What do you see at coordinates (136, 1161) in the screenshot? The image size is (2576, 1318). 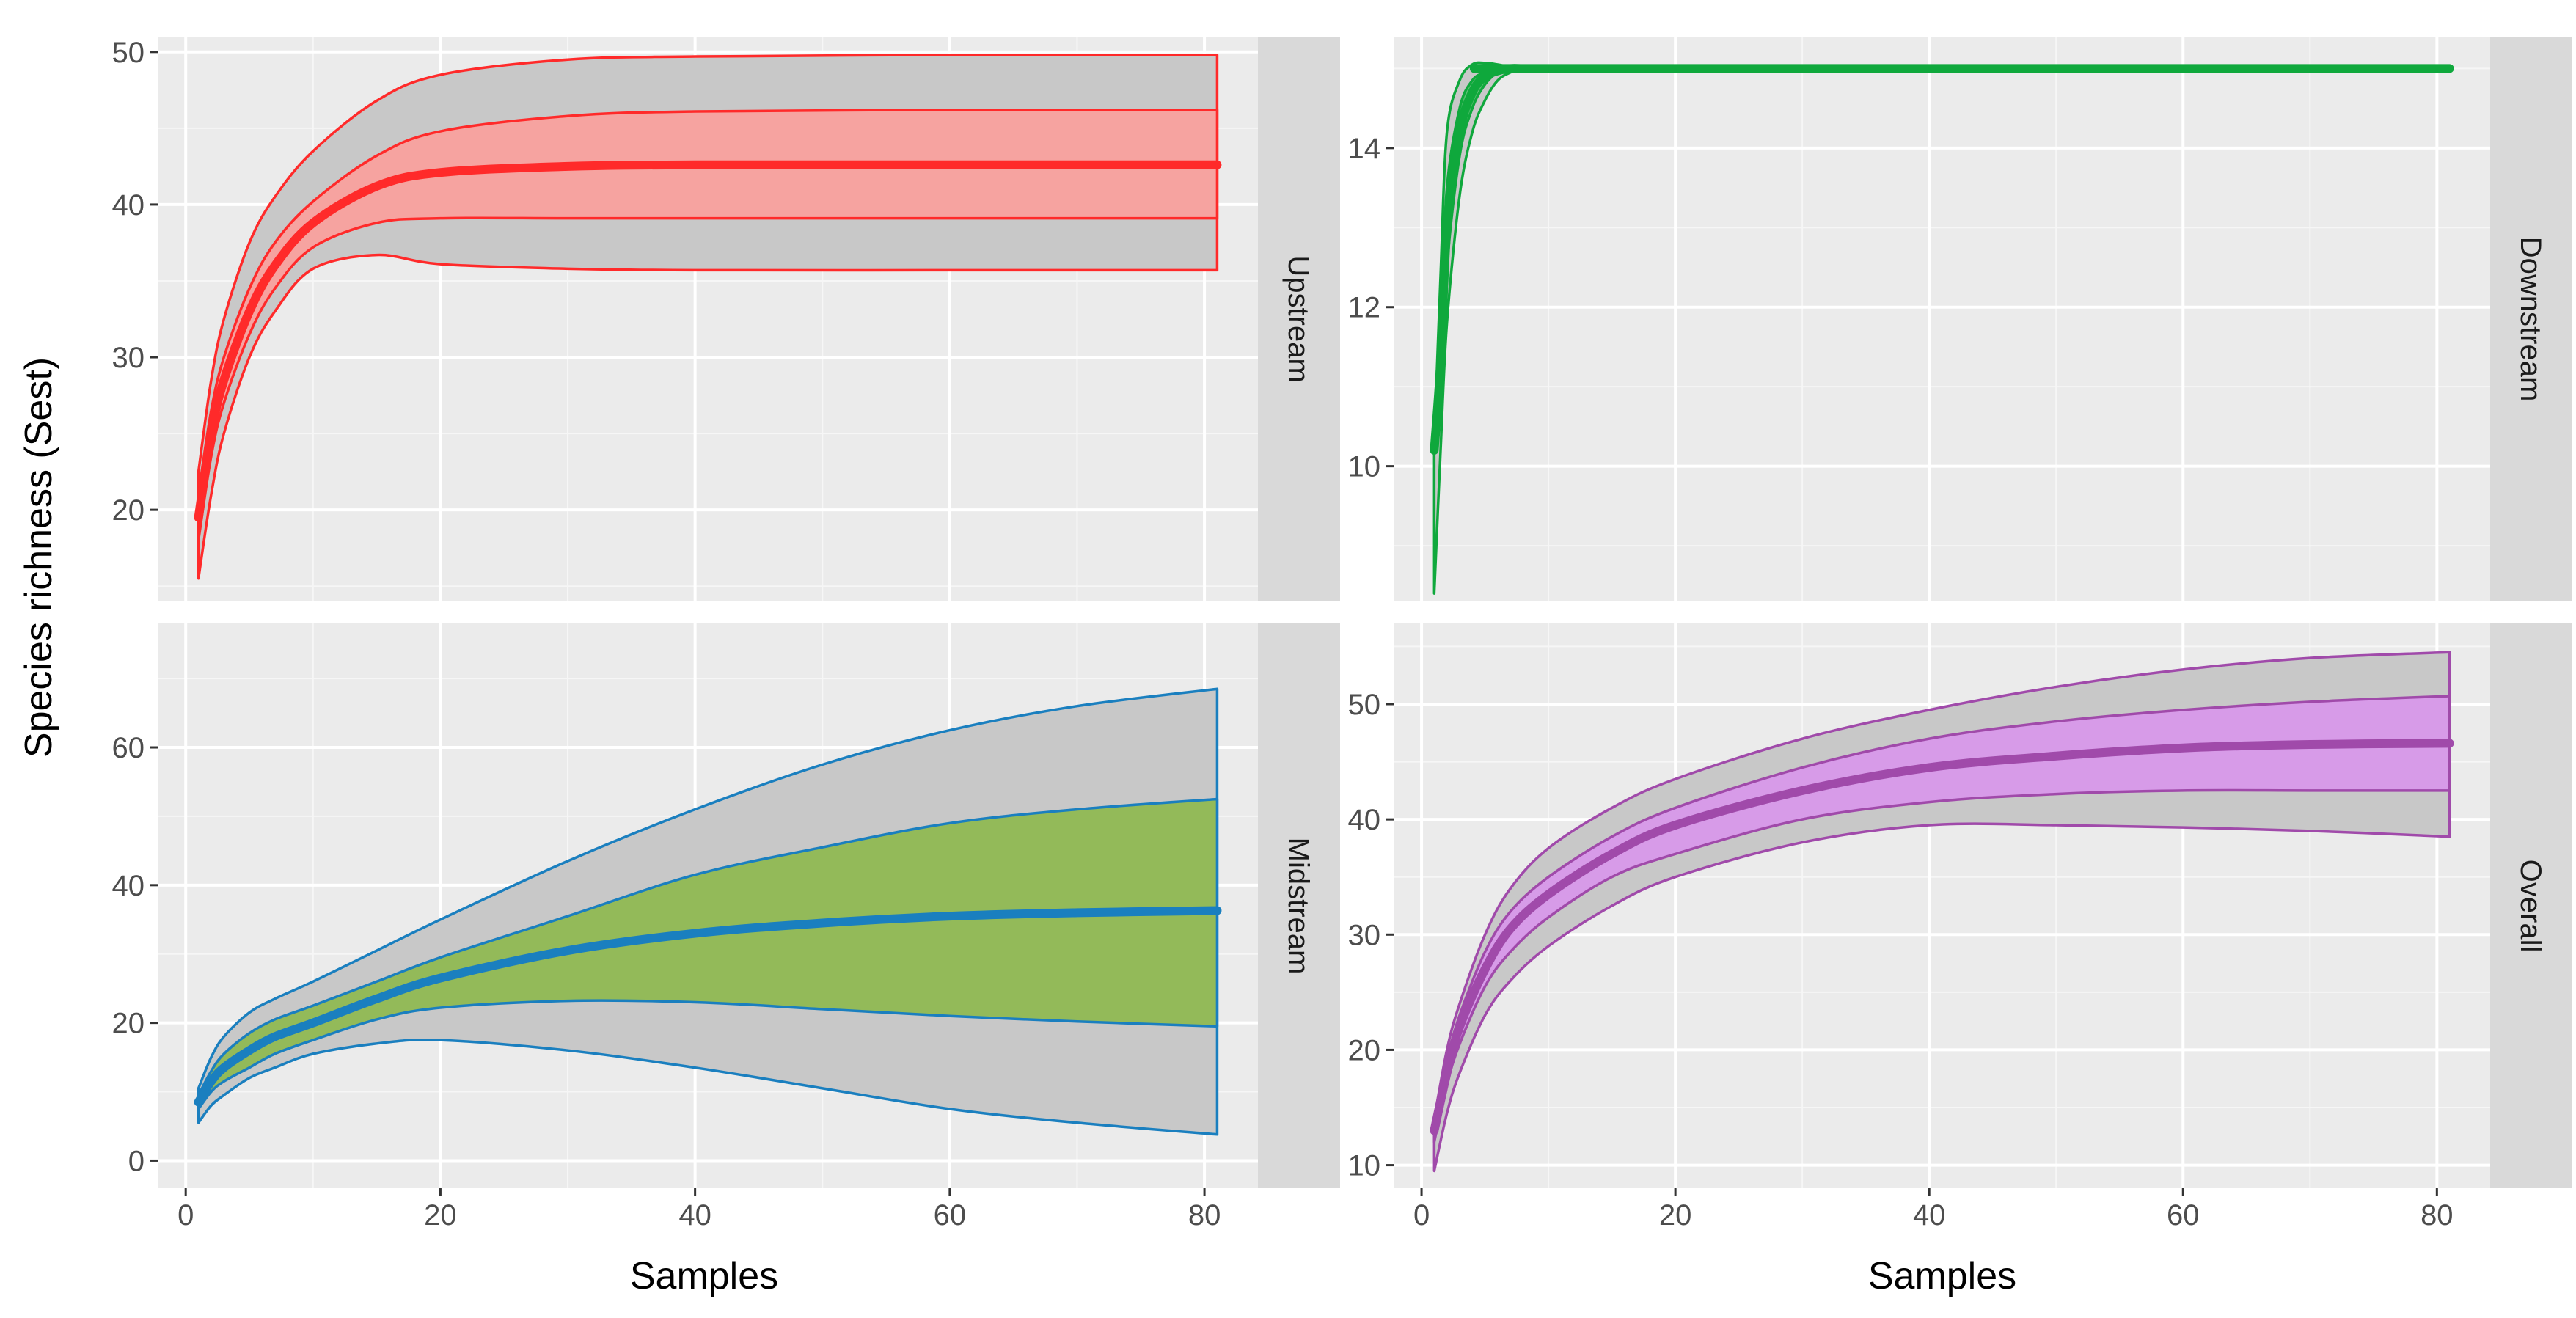 I see `y-tick-label: 0` at bounding box center [136, 1161].